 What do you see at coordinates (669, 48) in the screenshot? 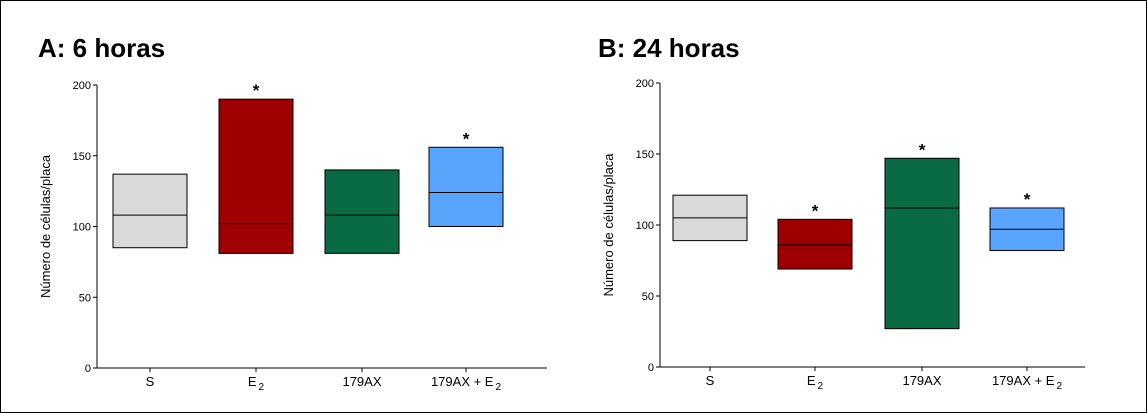
I see `chart-title: B: 24 horas` at bounding box center [669, 48].